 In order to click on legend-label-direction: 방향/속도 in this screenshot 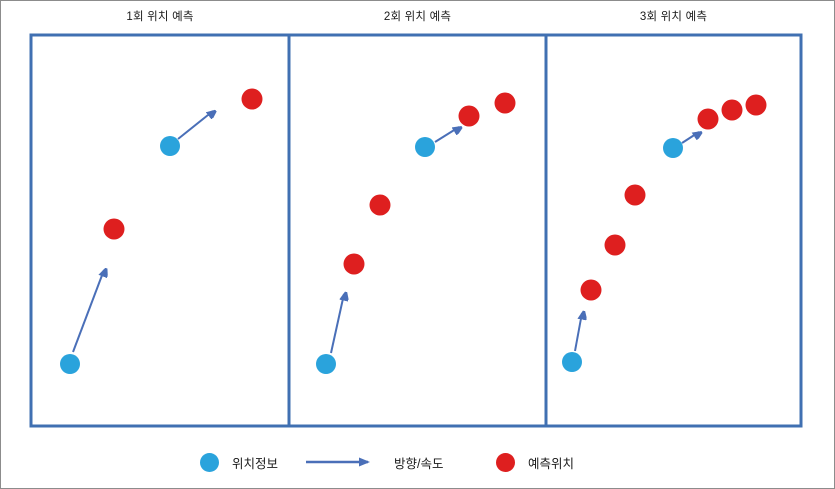, I will do `click(419, 463)`.